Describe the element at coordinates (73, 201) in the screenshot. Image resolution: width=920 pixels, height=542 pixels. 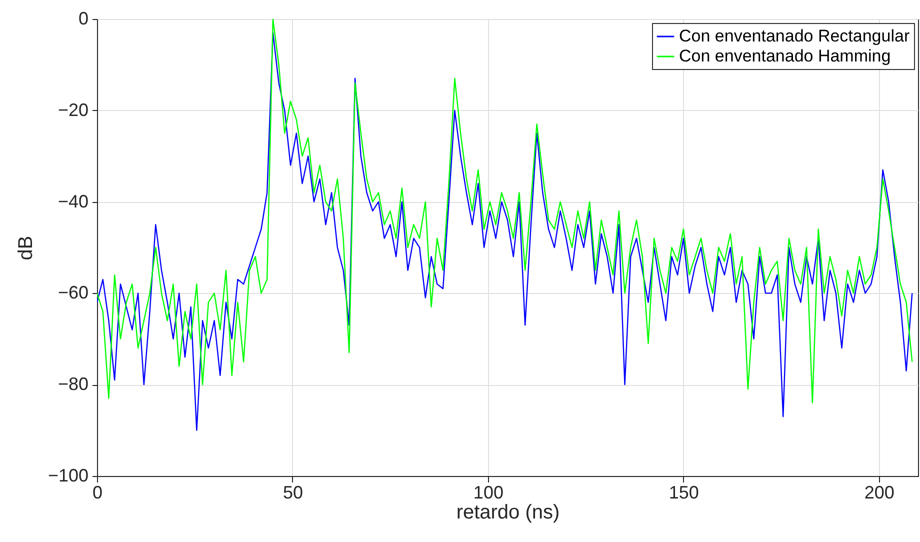
I see `y-tick-label: −40` at that location.